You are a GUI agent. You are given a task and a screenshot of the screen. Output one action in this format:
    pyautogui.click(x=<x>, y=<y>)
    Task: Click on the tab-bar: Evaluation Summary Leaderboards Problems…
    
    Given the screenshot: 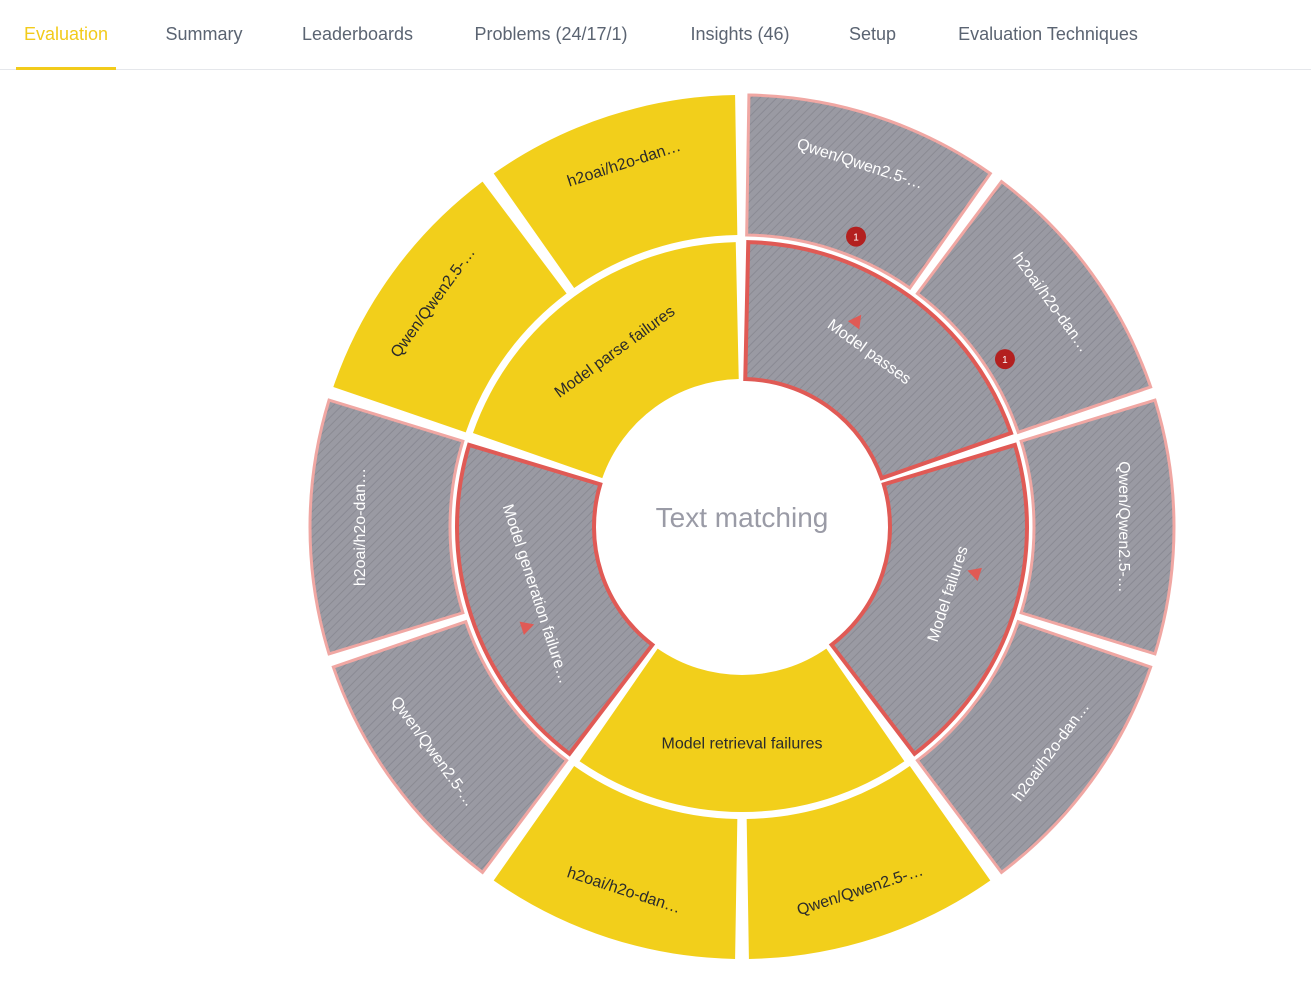 What is the action you would take?
    pyautogui.click(x=655, y=35)
    